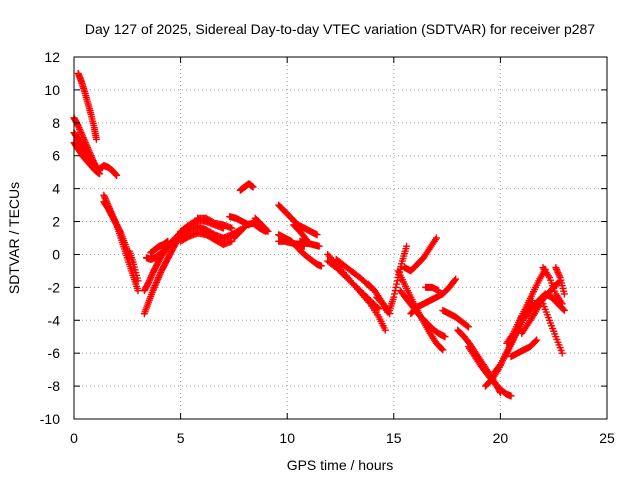 The width and height of the screenshot is (640, 480). Describe the element at coordinates (54, 353) in the screenshot. I see `y-tick-label: -6` at that location.